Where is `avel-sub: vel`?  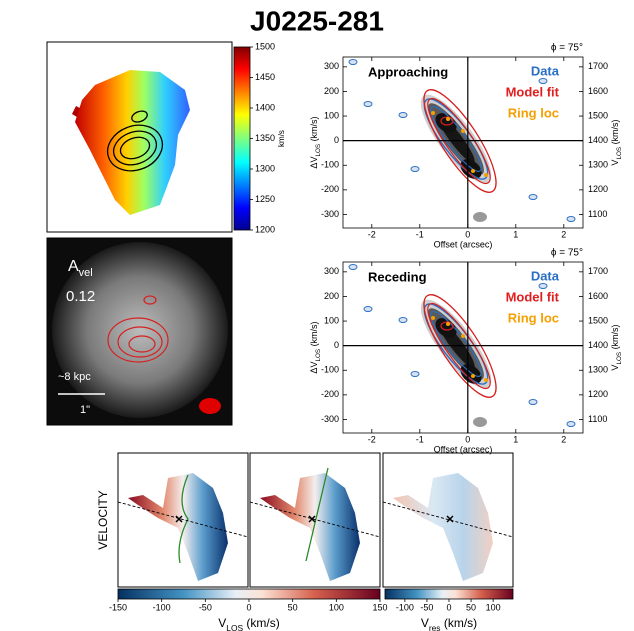 avel-sub: vel is located at coordinates (86, 273).